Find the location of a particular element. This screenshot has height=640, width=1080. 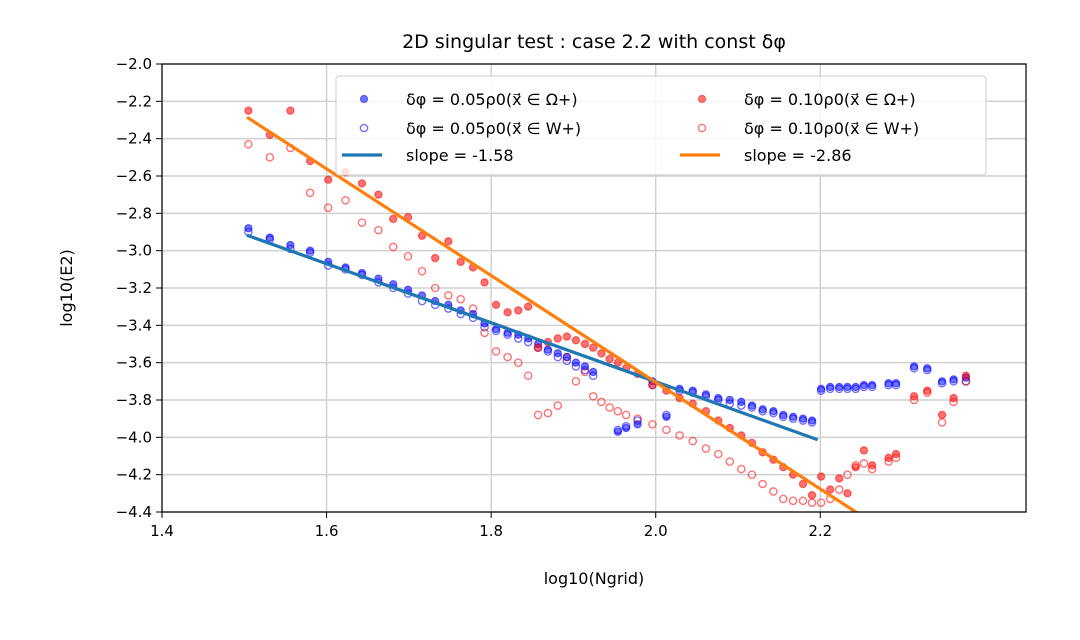

y-tick-label: −4.2 is located at coordinates (134, 475).